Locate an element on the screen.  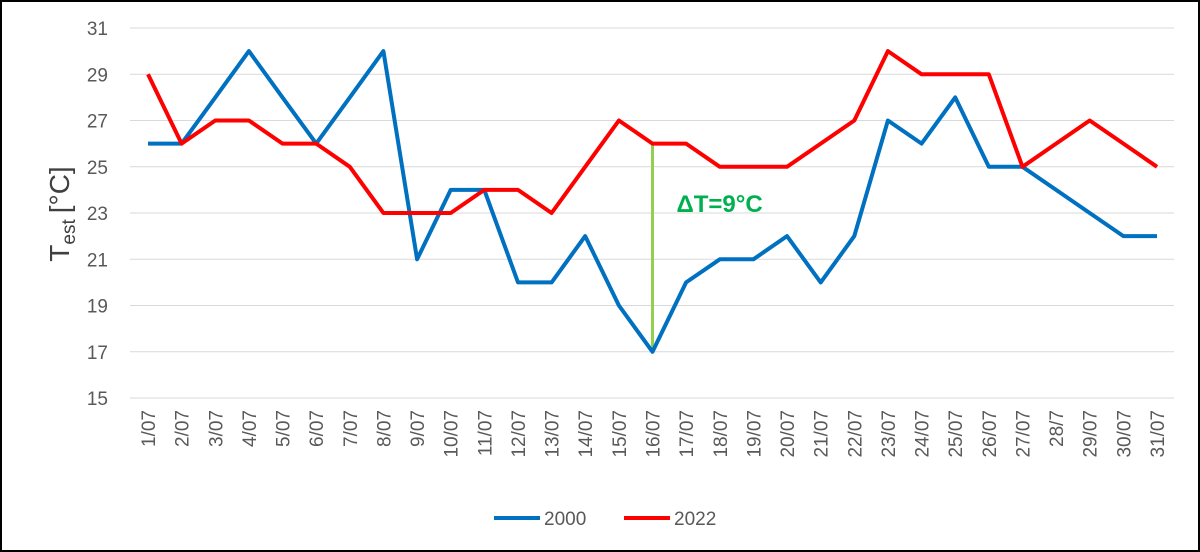
legend: 2000 2022 is located at coordinates (605, 519).